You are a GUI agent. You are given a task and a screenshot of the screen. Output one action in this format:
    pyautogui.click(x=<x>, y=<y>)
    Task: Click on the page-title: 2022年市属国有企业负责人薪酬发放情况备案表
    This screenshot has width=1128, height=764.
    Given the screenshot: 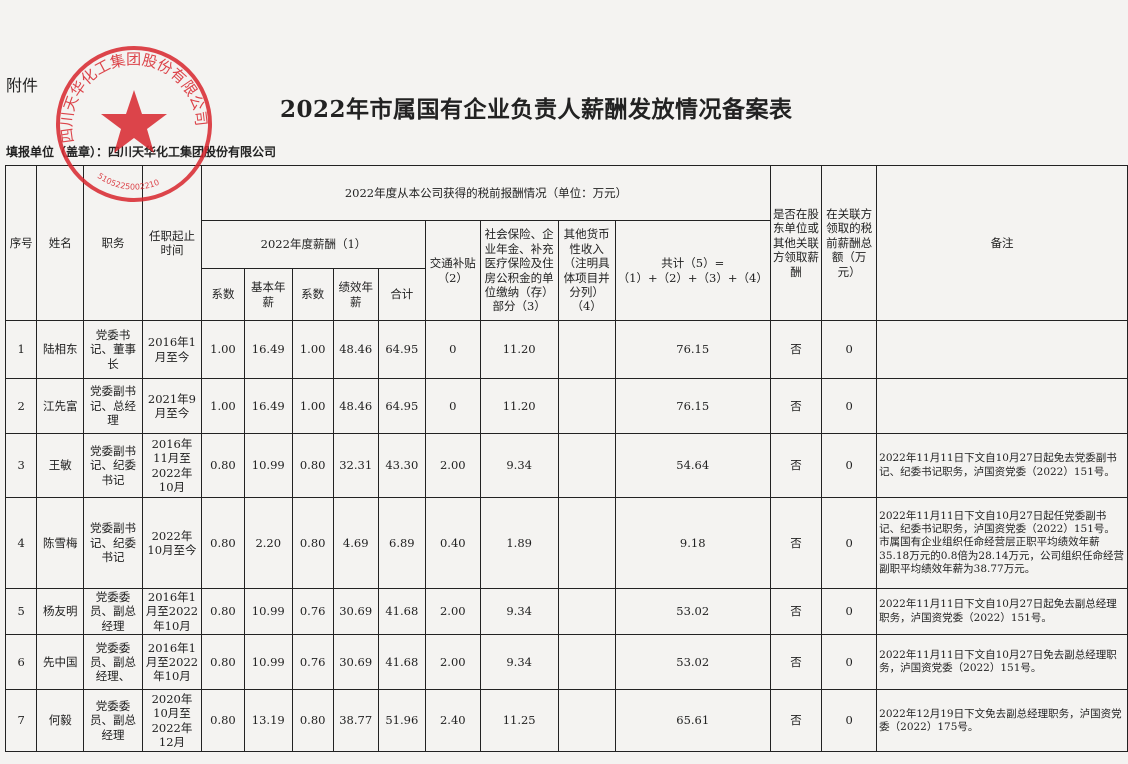 What is the action you would take?
    pyautogui.click(x=536, y=109)
    